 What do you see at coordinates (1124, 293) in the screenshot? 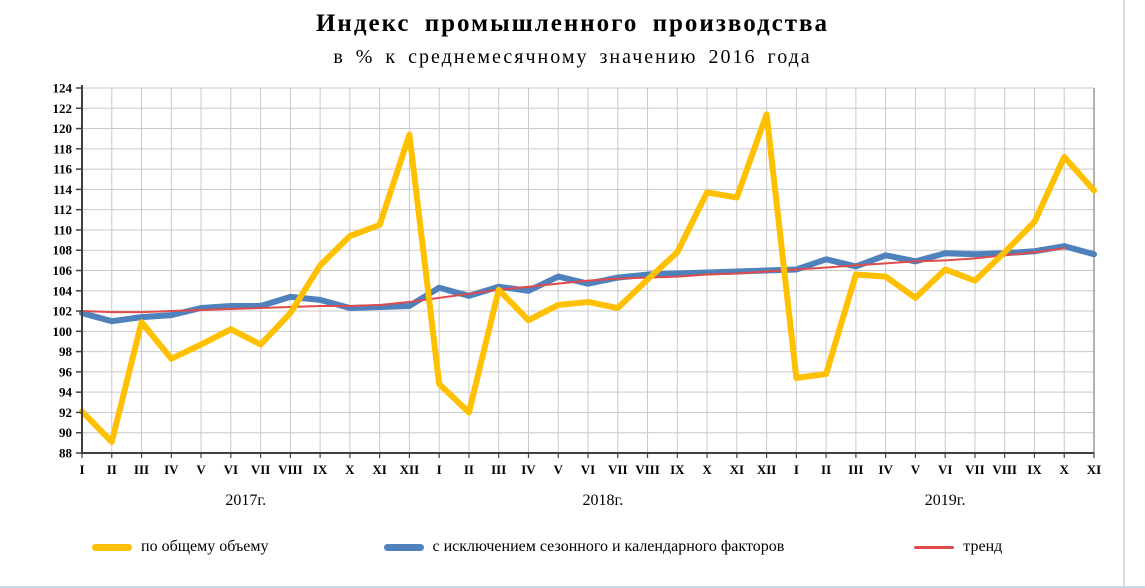
I see `window-right-edge` at bounding box center [1124, 293].